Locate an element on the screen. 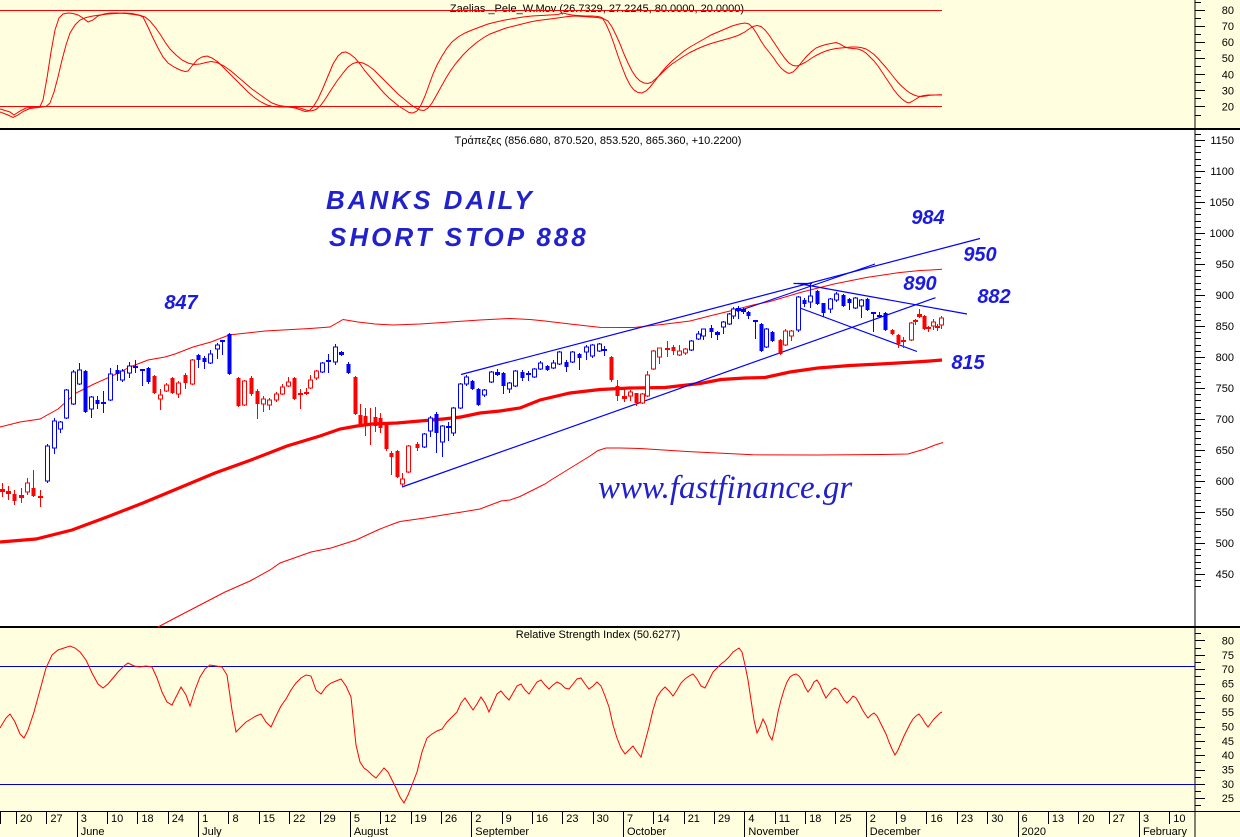 The height and width of the screenshot is (837, 1240). svg-text: 2020 is located at coordinates (1034, 831).